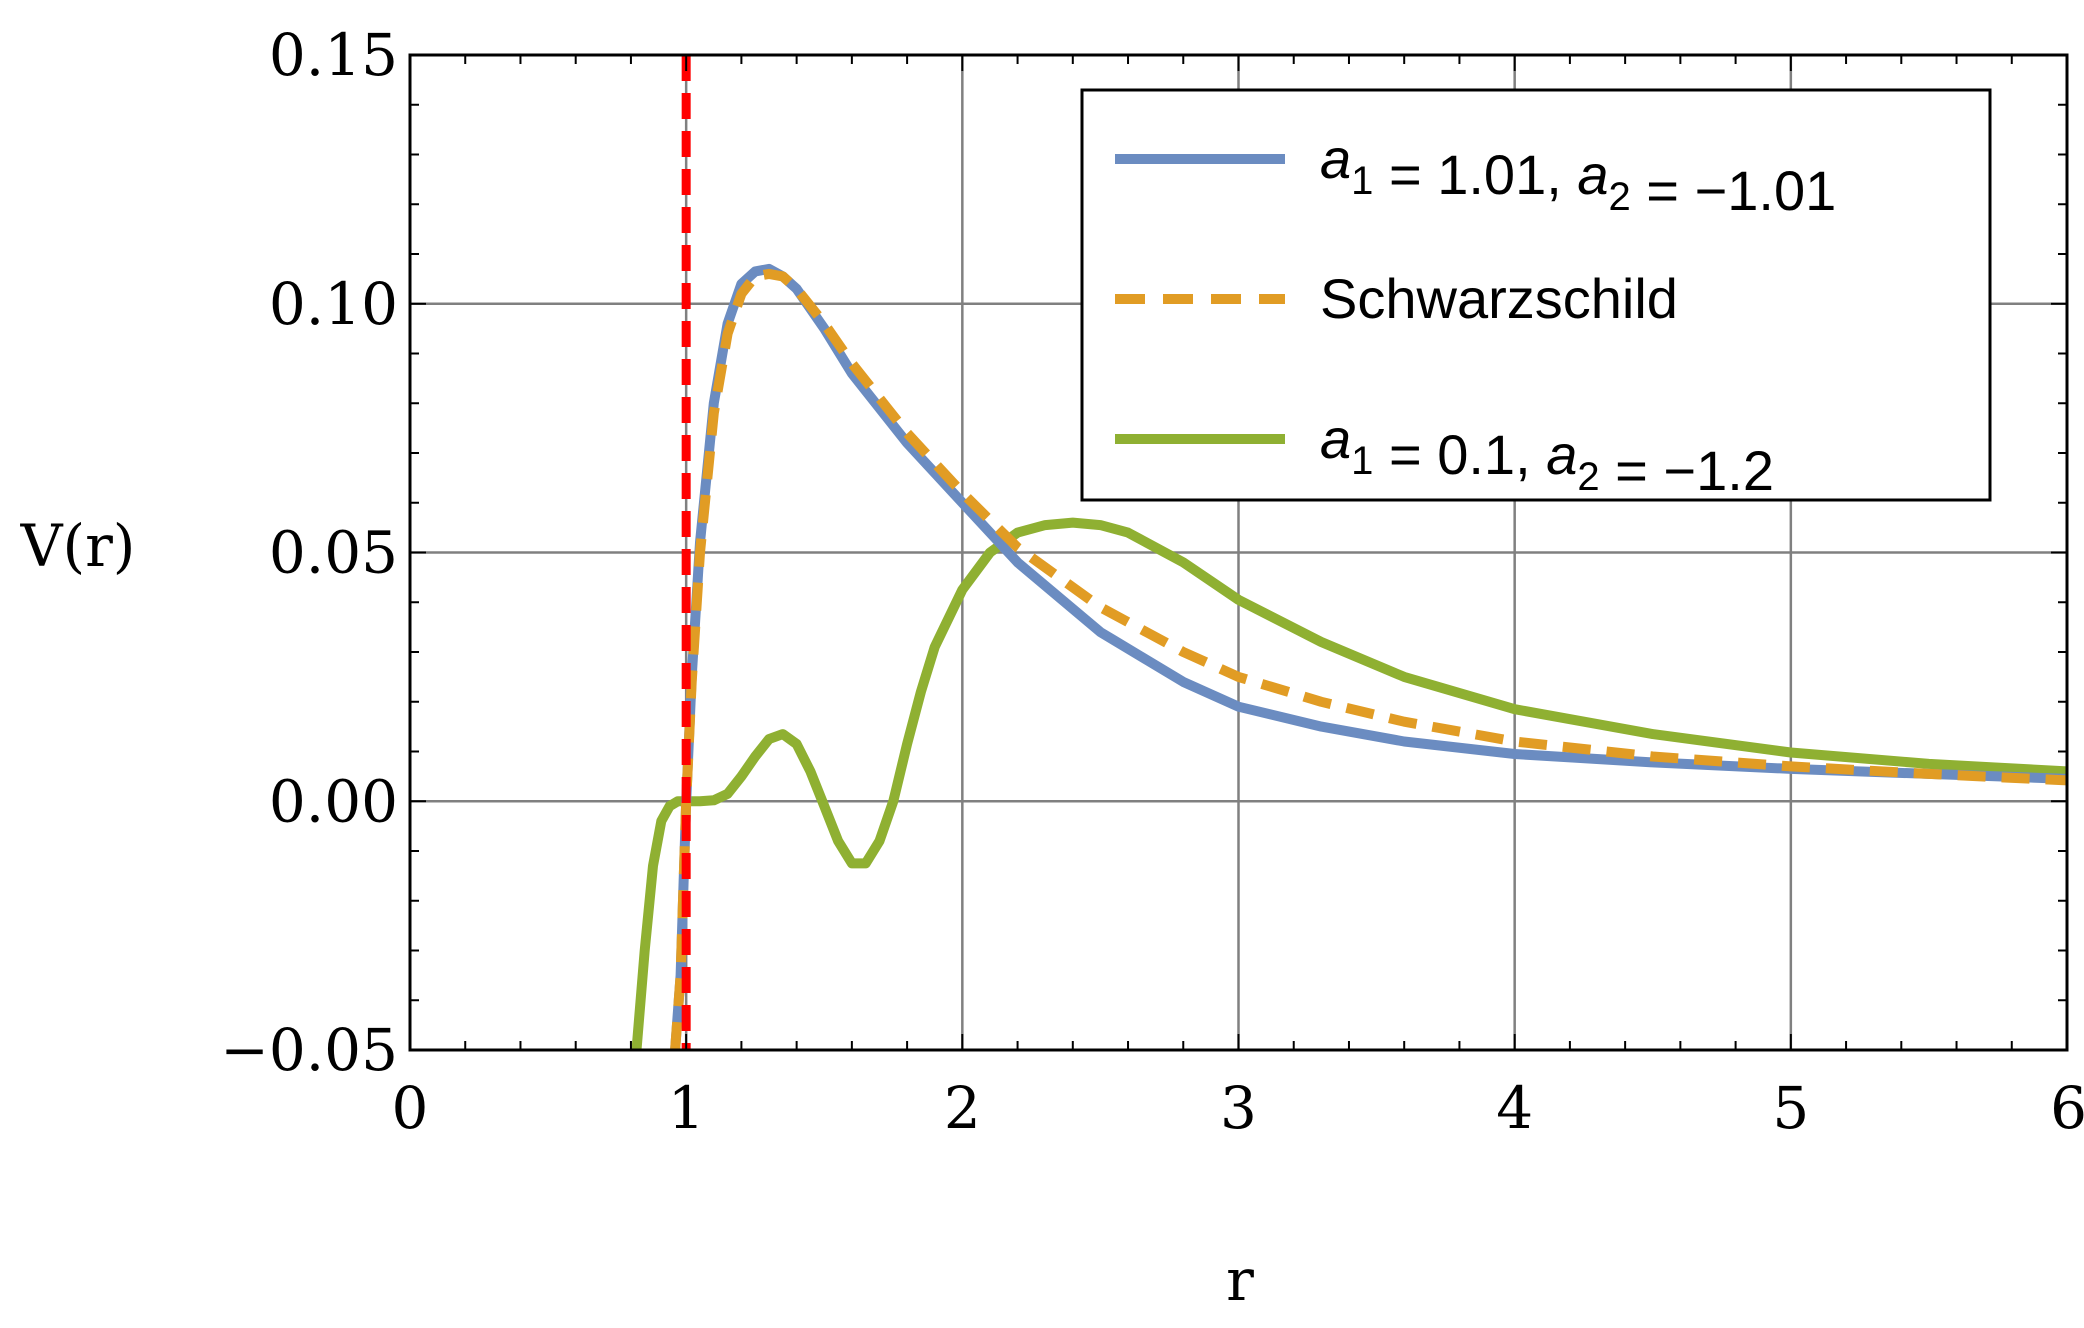 This screenshot has width=2084, height=1328. What do you see at coordinates (333, 801) in the screenshot?
I see `y-tick-label: 0.00` at bounding box center [333, 801].